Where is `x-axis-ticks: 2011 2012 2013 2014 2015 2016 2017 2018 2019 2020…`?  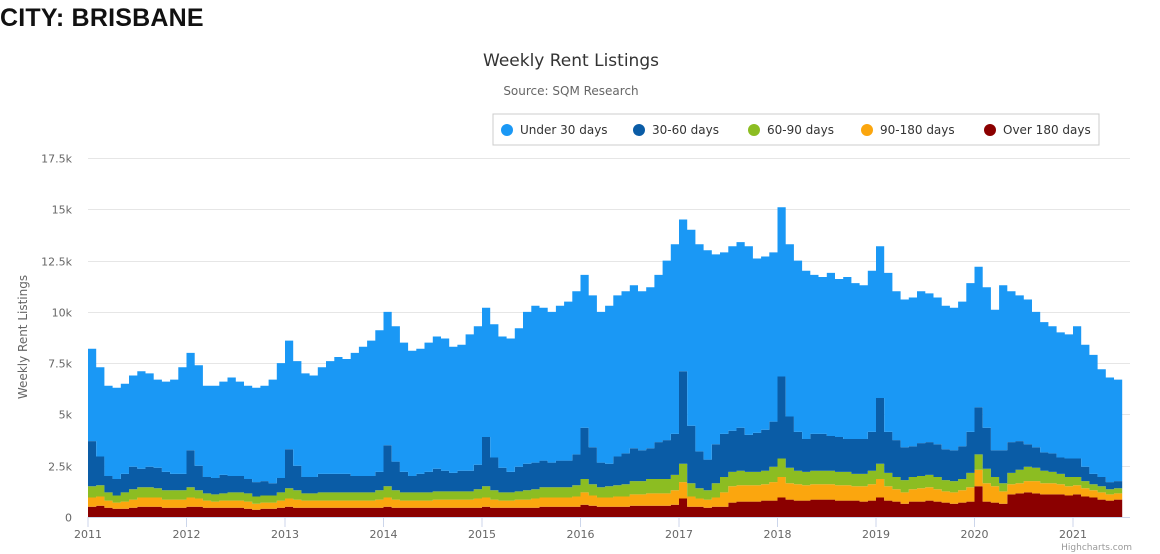 x-axis-ticks: 2011 2012 2013 2014 2015 2016 2017 2018 2019 2020… is located at coordinates (580, 529).